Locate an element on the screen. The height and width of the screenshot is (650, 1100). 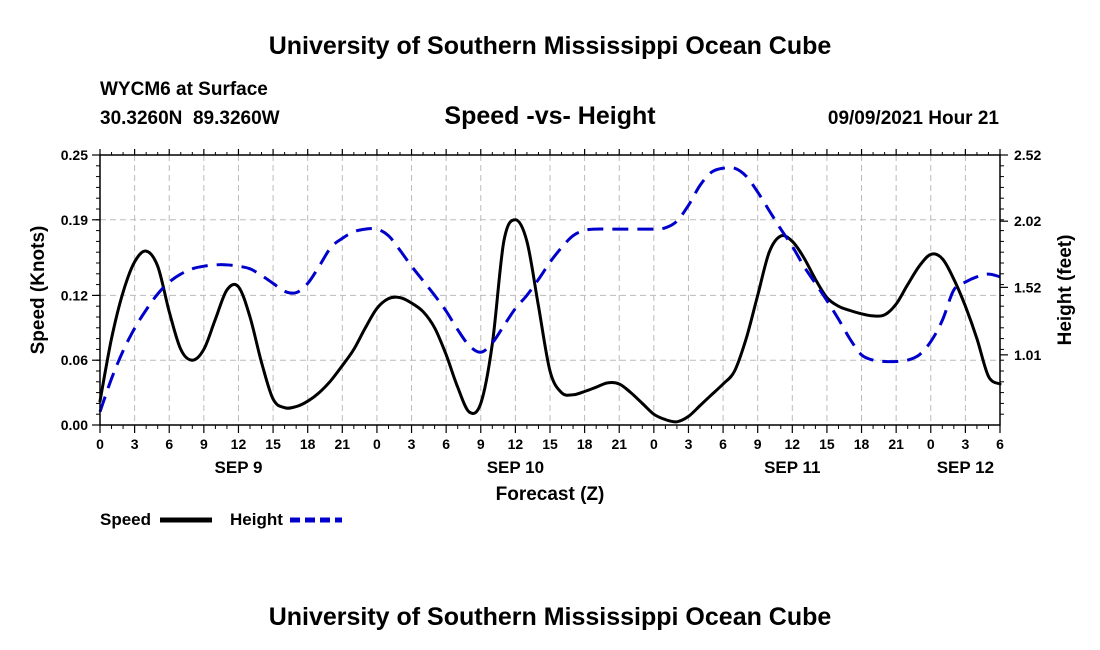
y-axis-title-left: Speed (Knots) is located at coordinates (38, 290).